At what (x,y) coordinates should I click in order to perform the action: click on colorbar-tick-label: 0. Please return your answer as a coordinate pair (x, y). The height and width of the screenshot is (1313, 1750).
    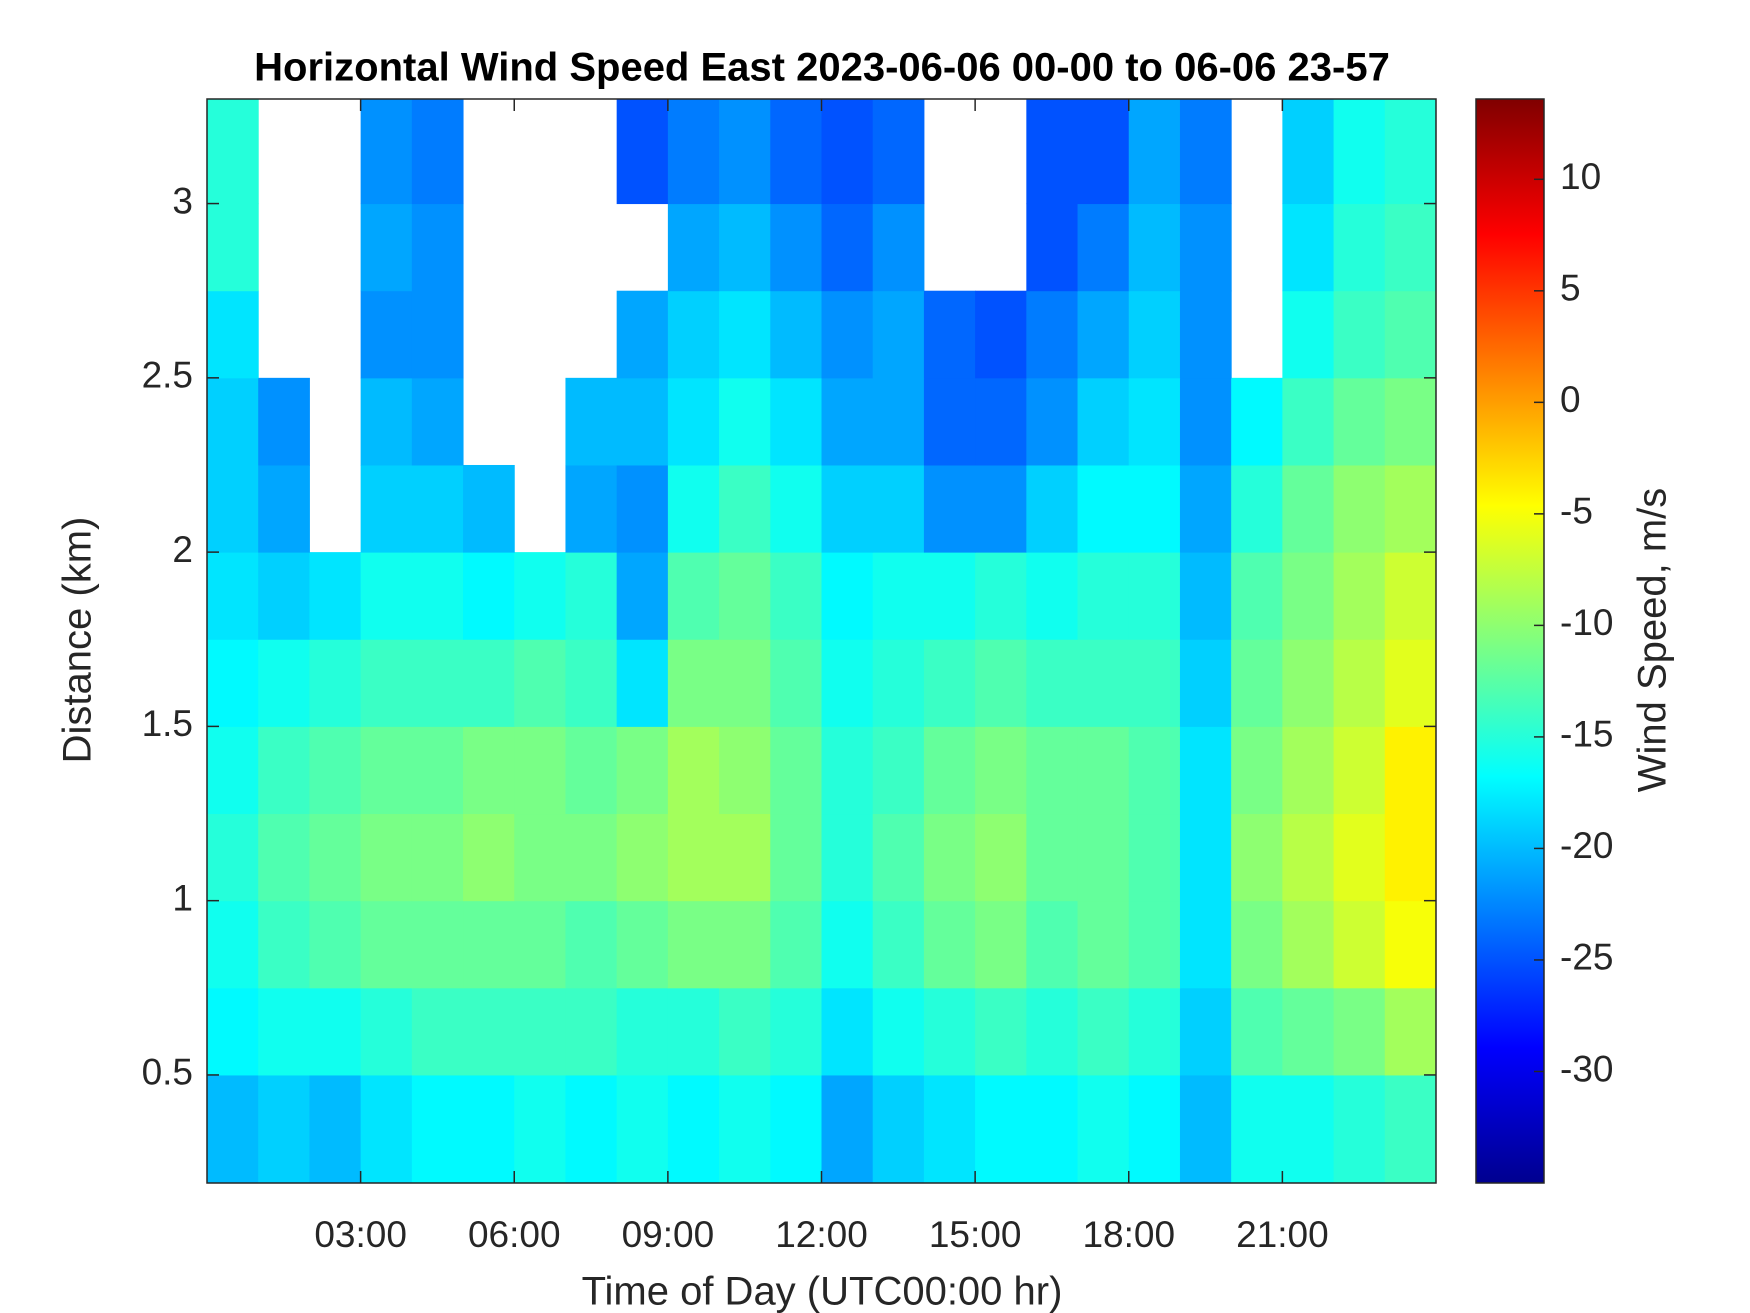
    Looking at the image, I should click on (1570, 399).